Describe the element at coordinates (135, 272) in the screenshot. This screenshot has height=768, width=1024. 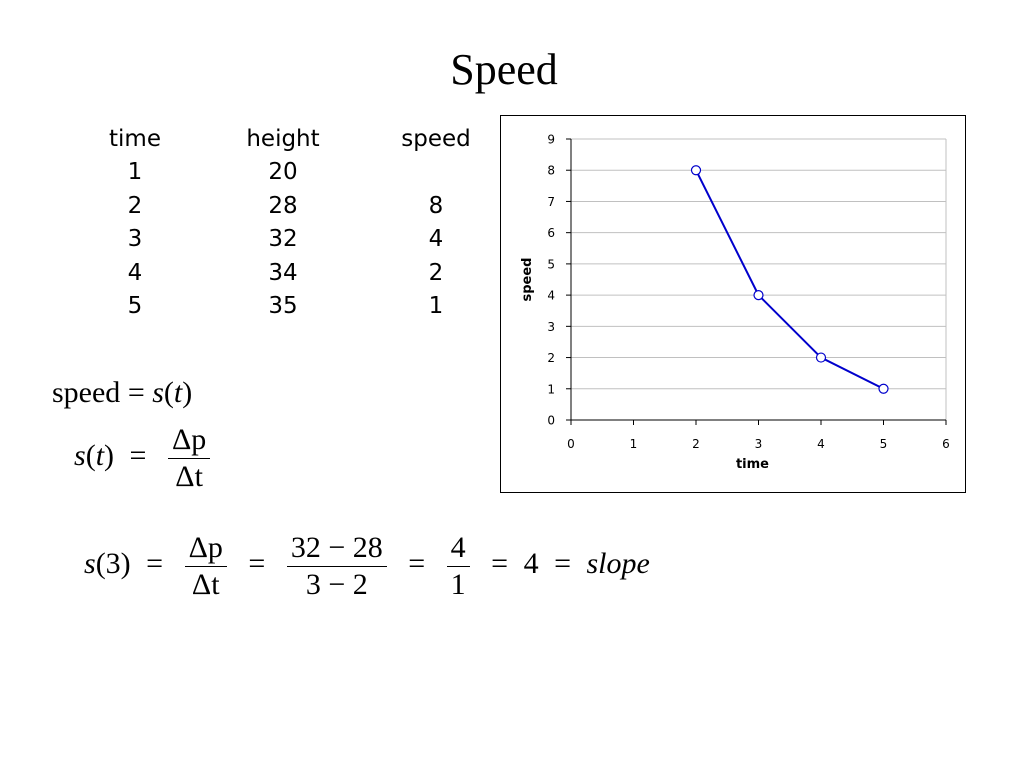
I see `cell-time: 4` at that location.